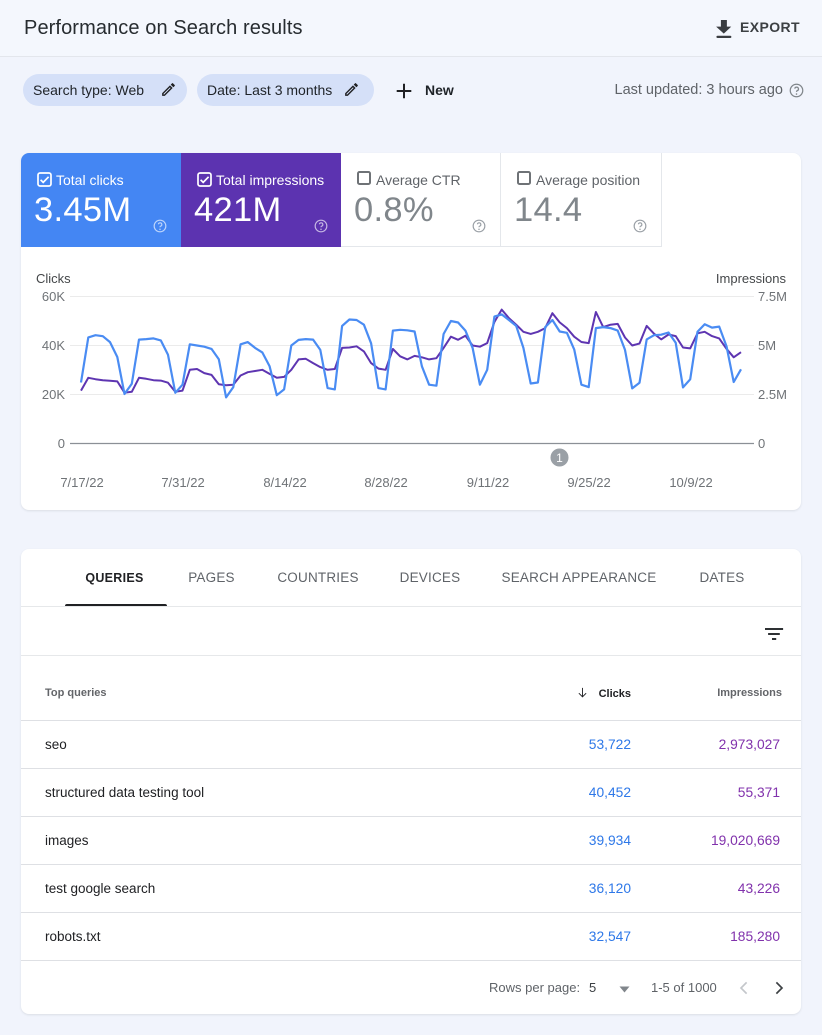  I want to click on svg-text: 1, so click(559, 458).